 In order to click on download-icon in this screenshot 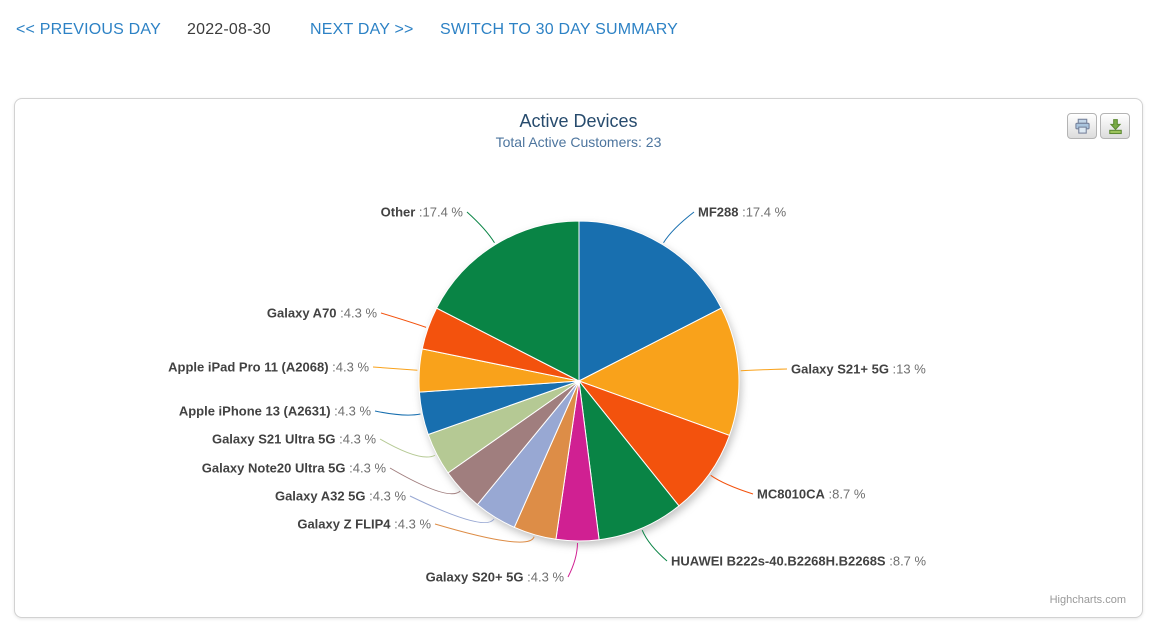, I will do `click(1115, 126)`.